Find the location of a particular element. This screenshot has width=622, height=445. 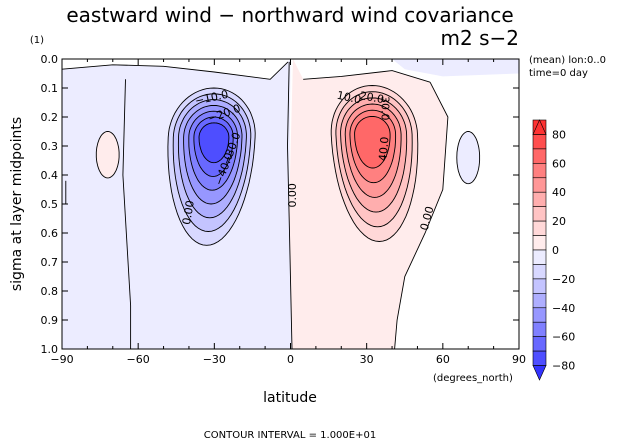

y-tick-label: 0.9 is located at coordinates (50, 320).